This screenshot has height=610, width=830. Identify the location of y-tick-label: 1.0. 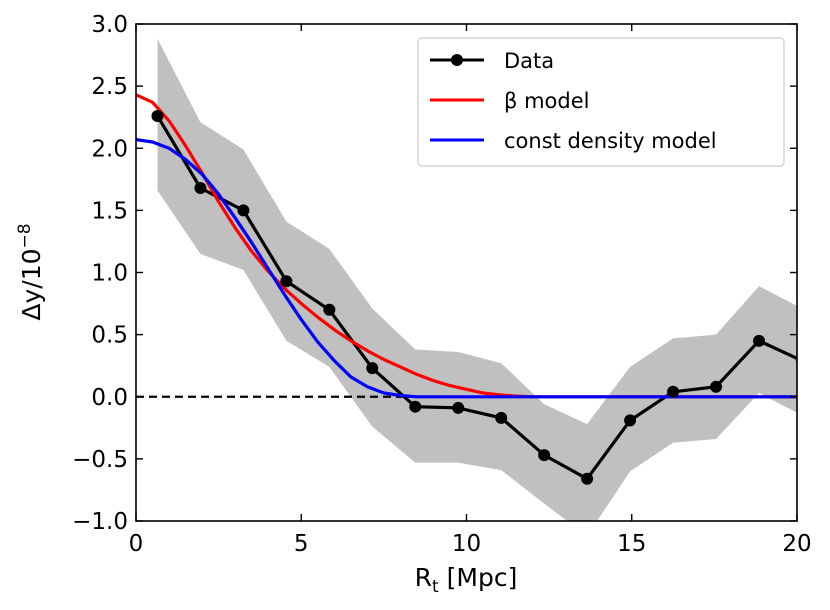
(109, 274).